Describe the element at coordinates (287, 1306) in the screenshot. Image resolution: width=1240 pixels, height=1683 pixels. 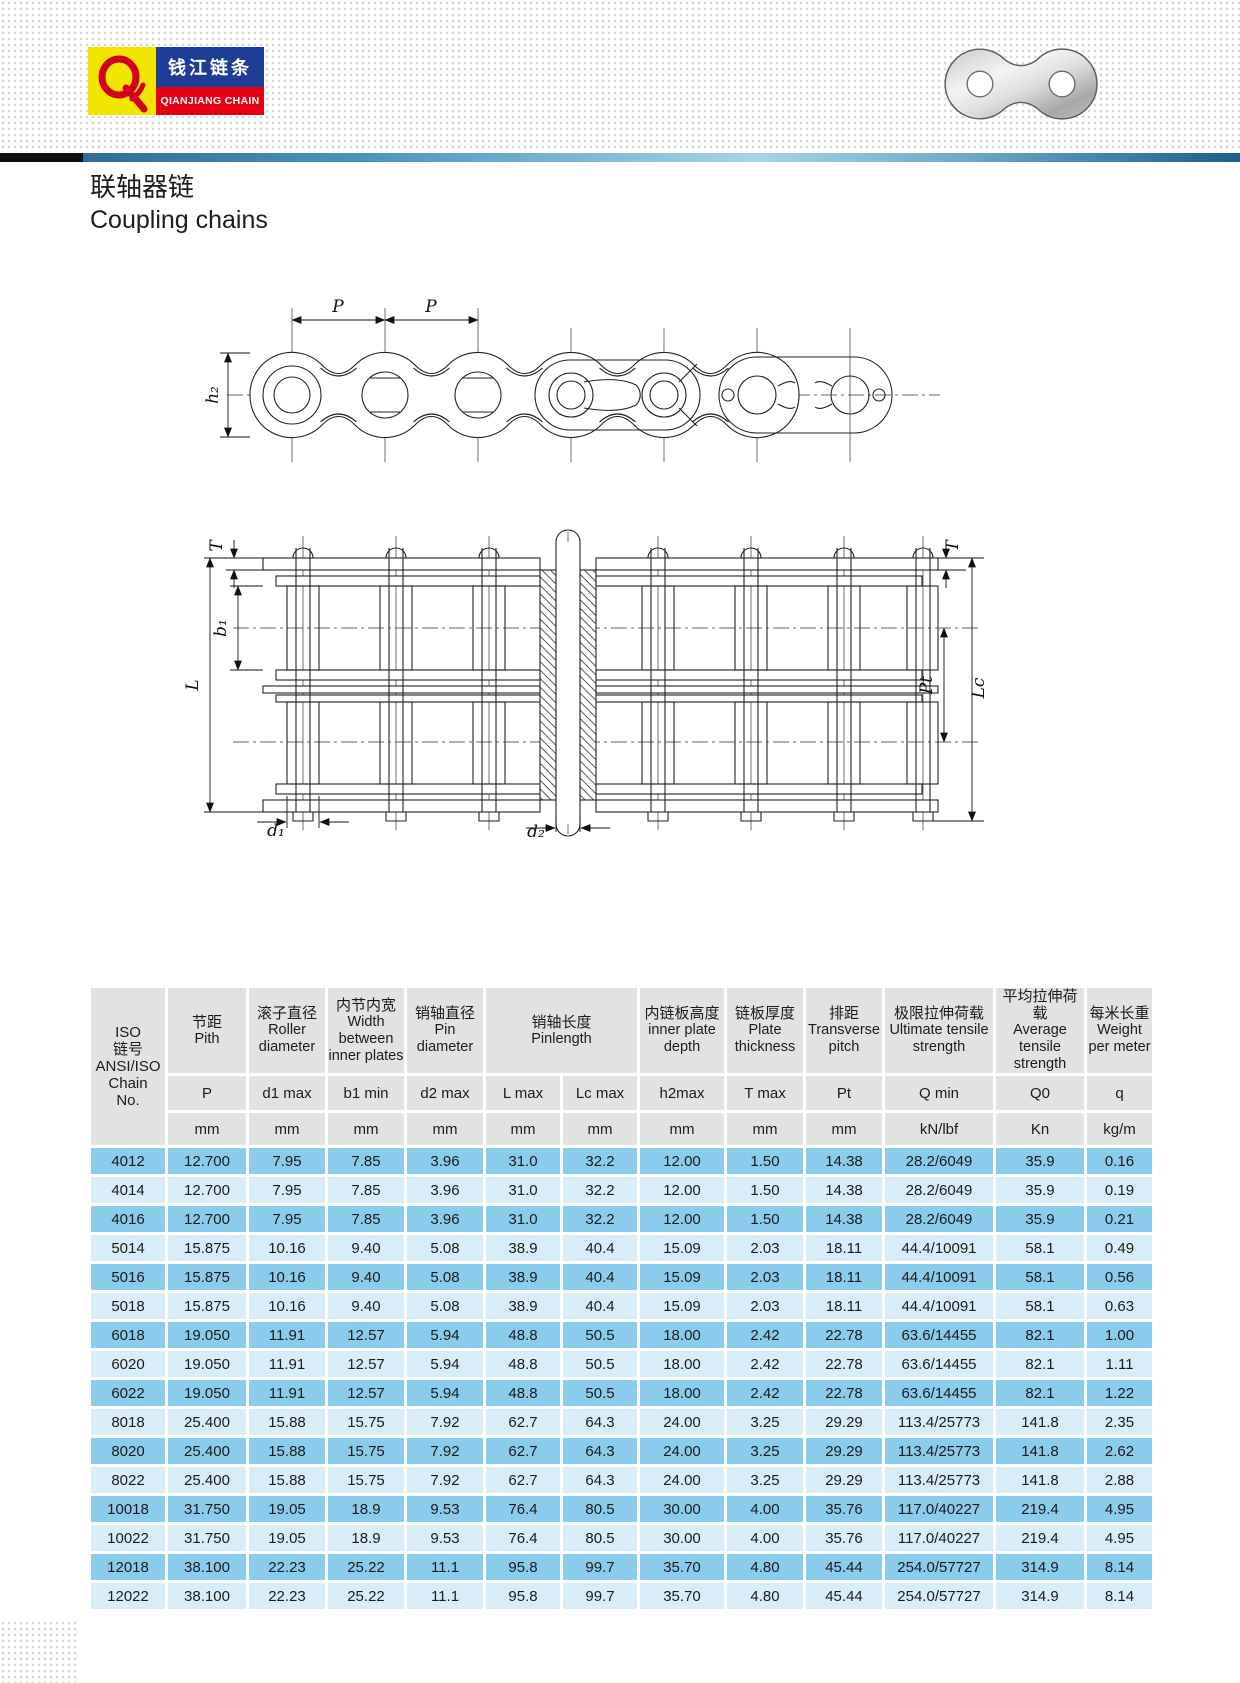
I see `table-cell: 10.16` at that location.